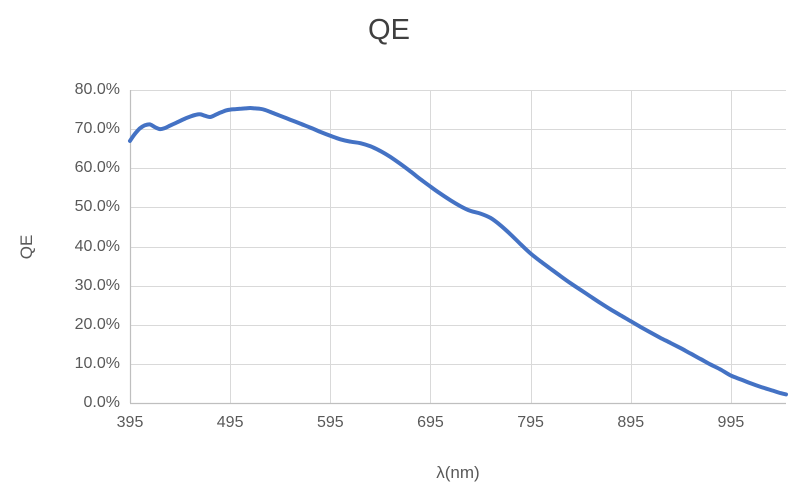  I want to click on y-axis-title: QE, so click(26, 247).